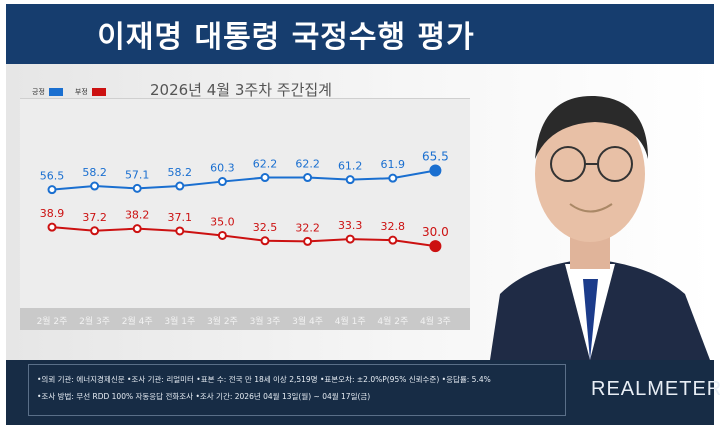 The width and height of the screenshot is (720, 429). What do you see at coordinates (222, 168) in the screenshot?
I see `data-label: 60.3` at bounding box center [222, 168].